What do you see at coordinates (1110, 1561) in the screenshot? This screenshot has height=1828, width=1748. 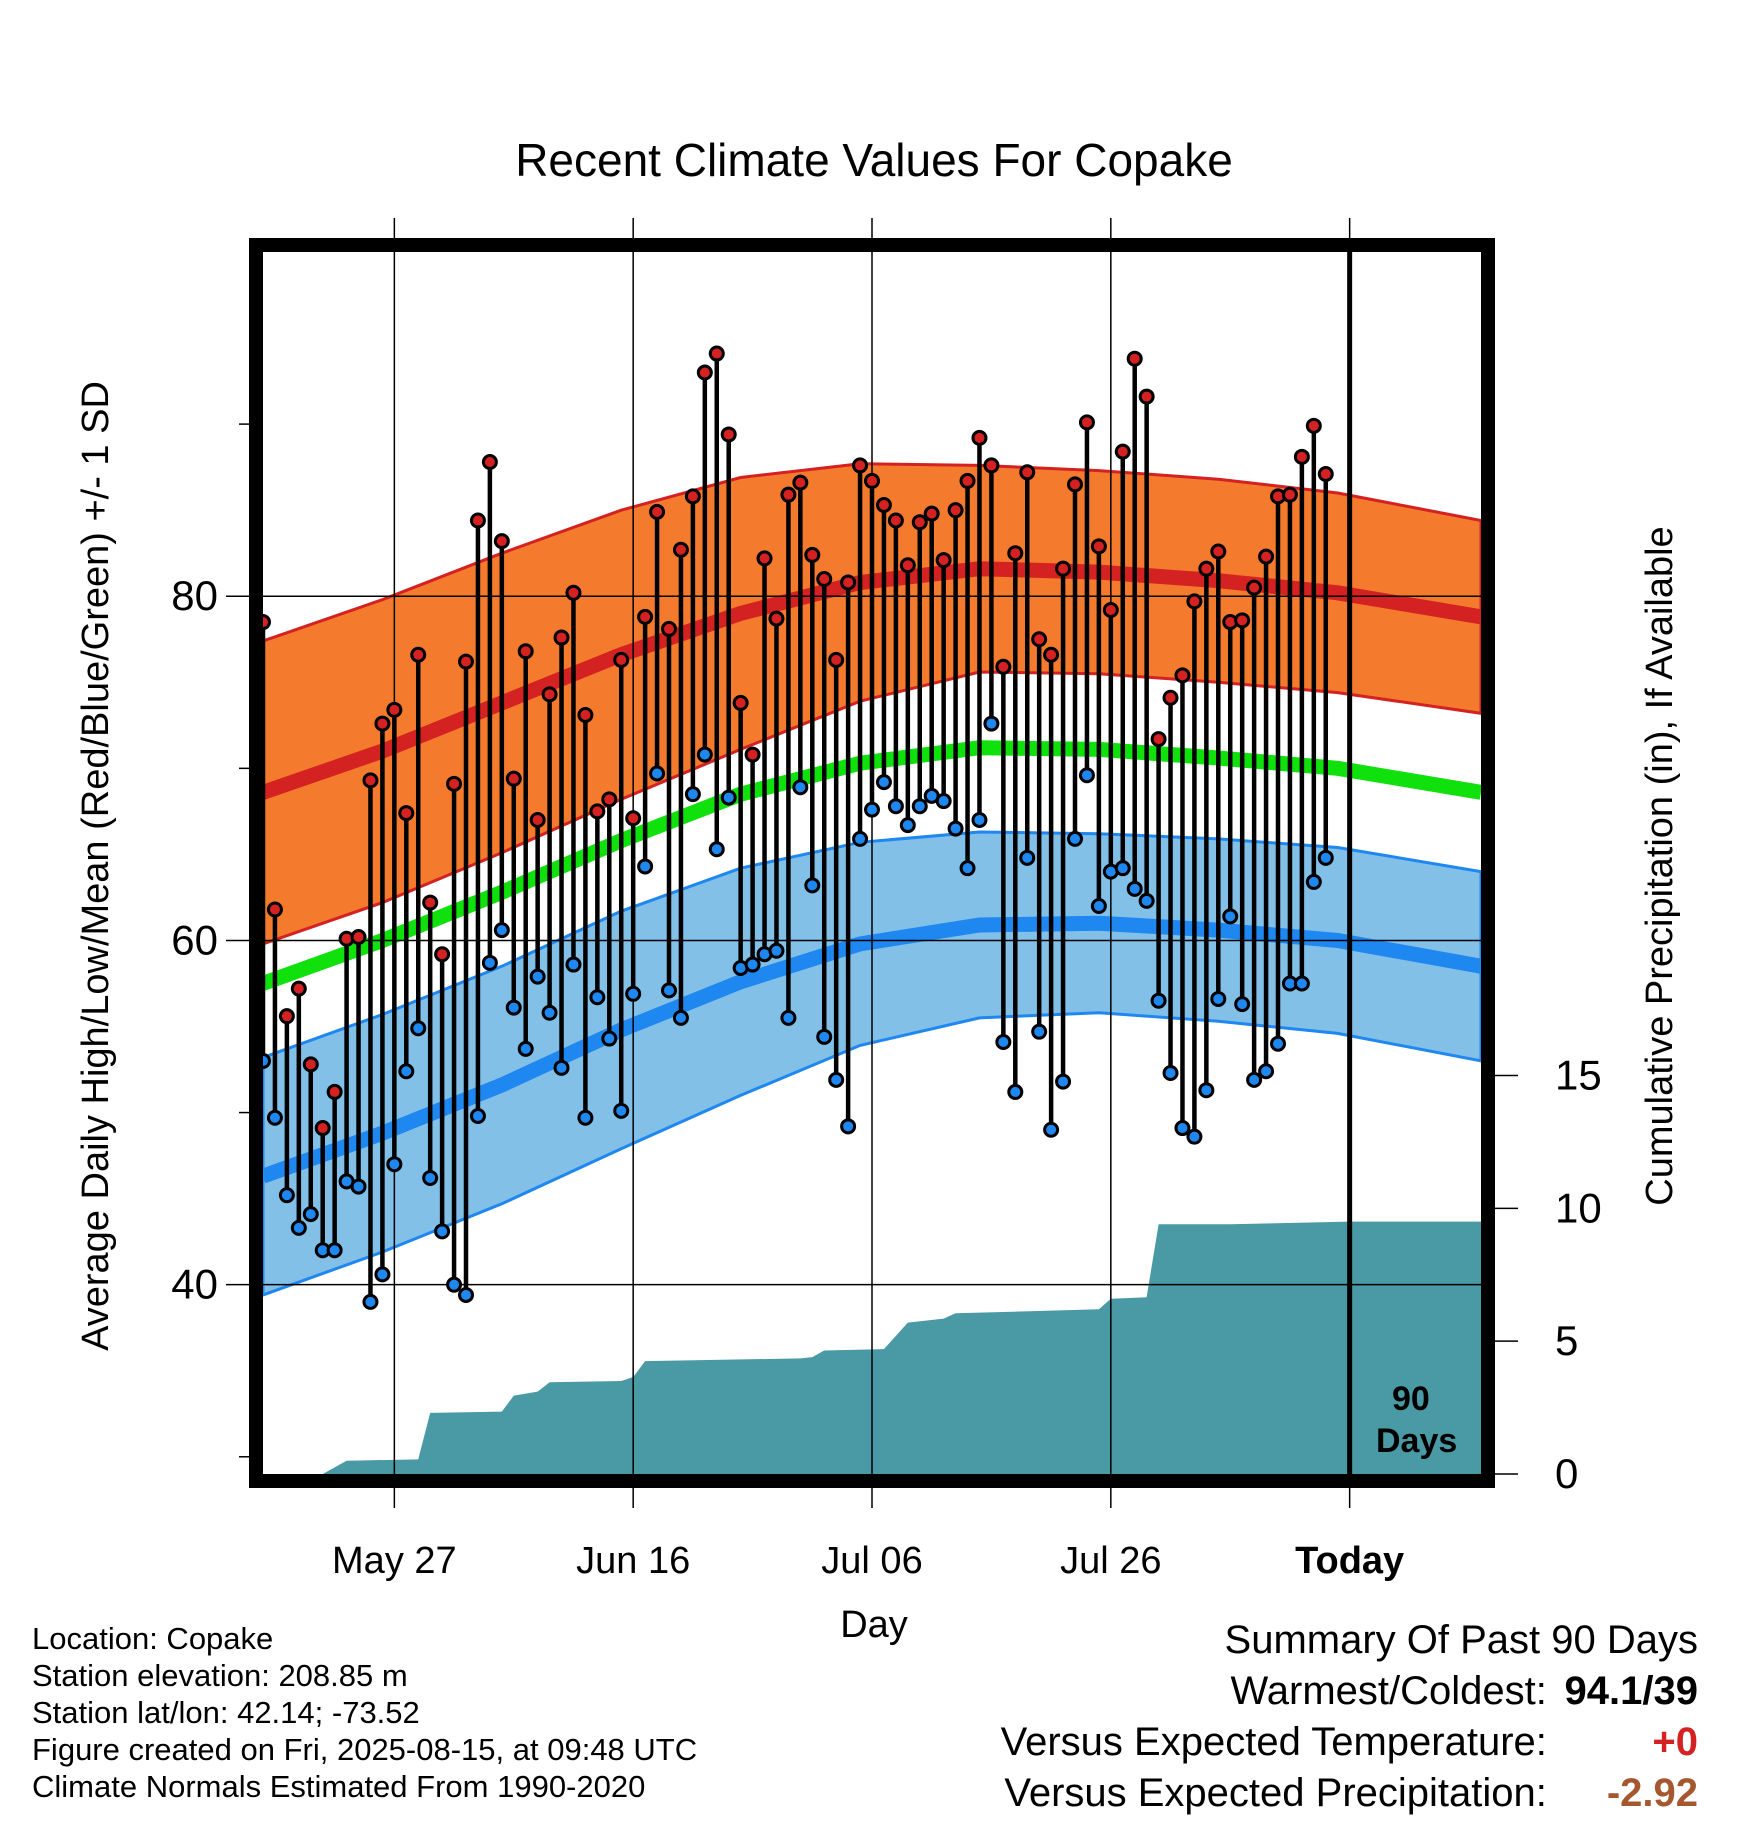 I see `x-tick-label: Jul 26` at bounding box center [1110, 1561].